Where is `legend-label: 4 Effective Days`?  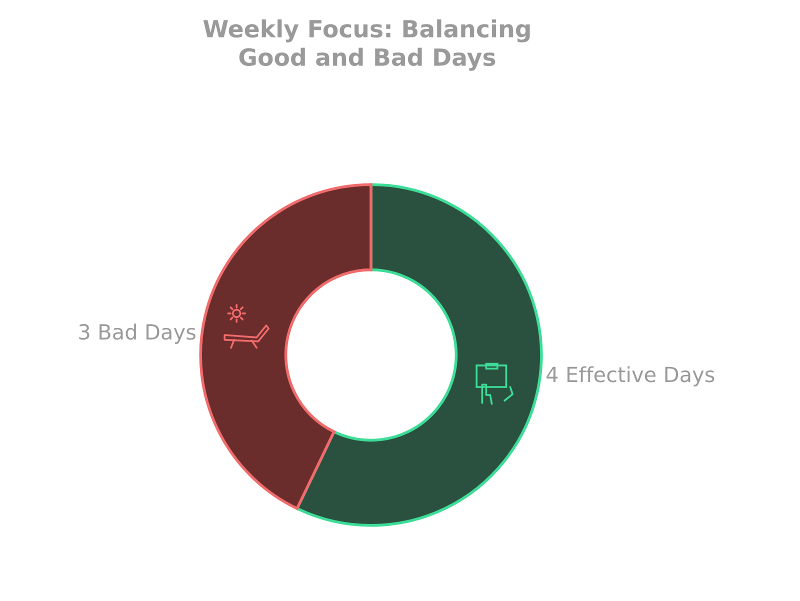
legend-label: 4 Effective Days is located at coordinates (630, 376).